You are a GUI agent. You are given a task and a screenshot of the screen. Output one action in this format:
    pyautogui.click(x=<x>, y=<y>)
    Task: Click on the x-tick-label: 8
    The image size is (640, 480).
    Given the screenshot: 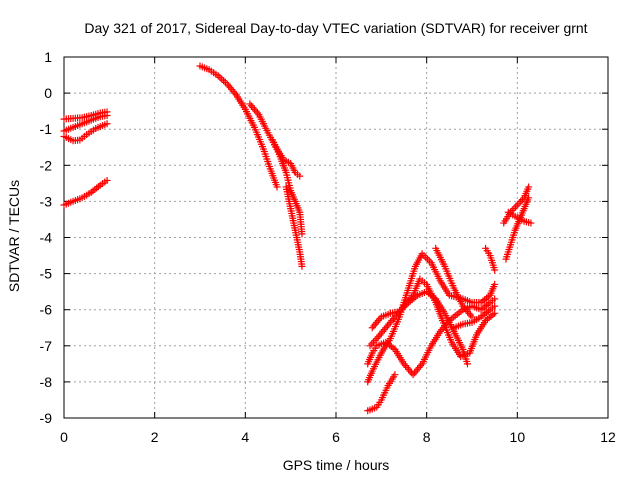 What is the action you would take?
    pyautogui.click(x=427, y=437)
    